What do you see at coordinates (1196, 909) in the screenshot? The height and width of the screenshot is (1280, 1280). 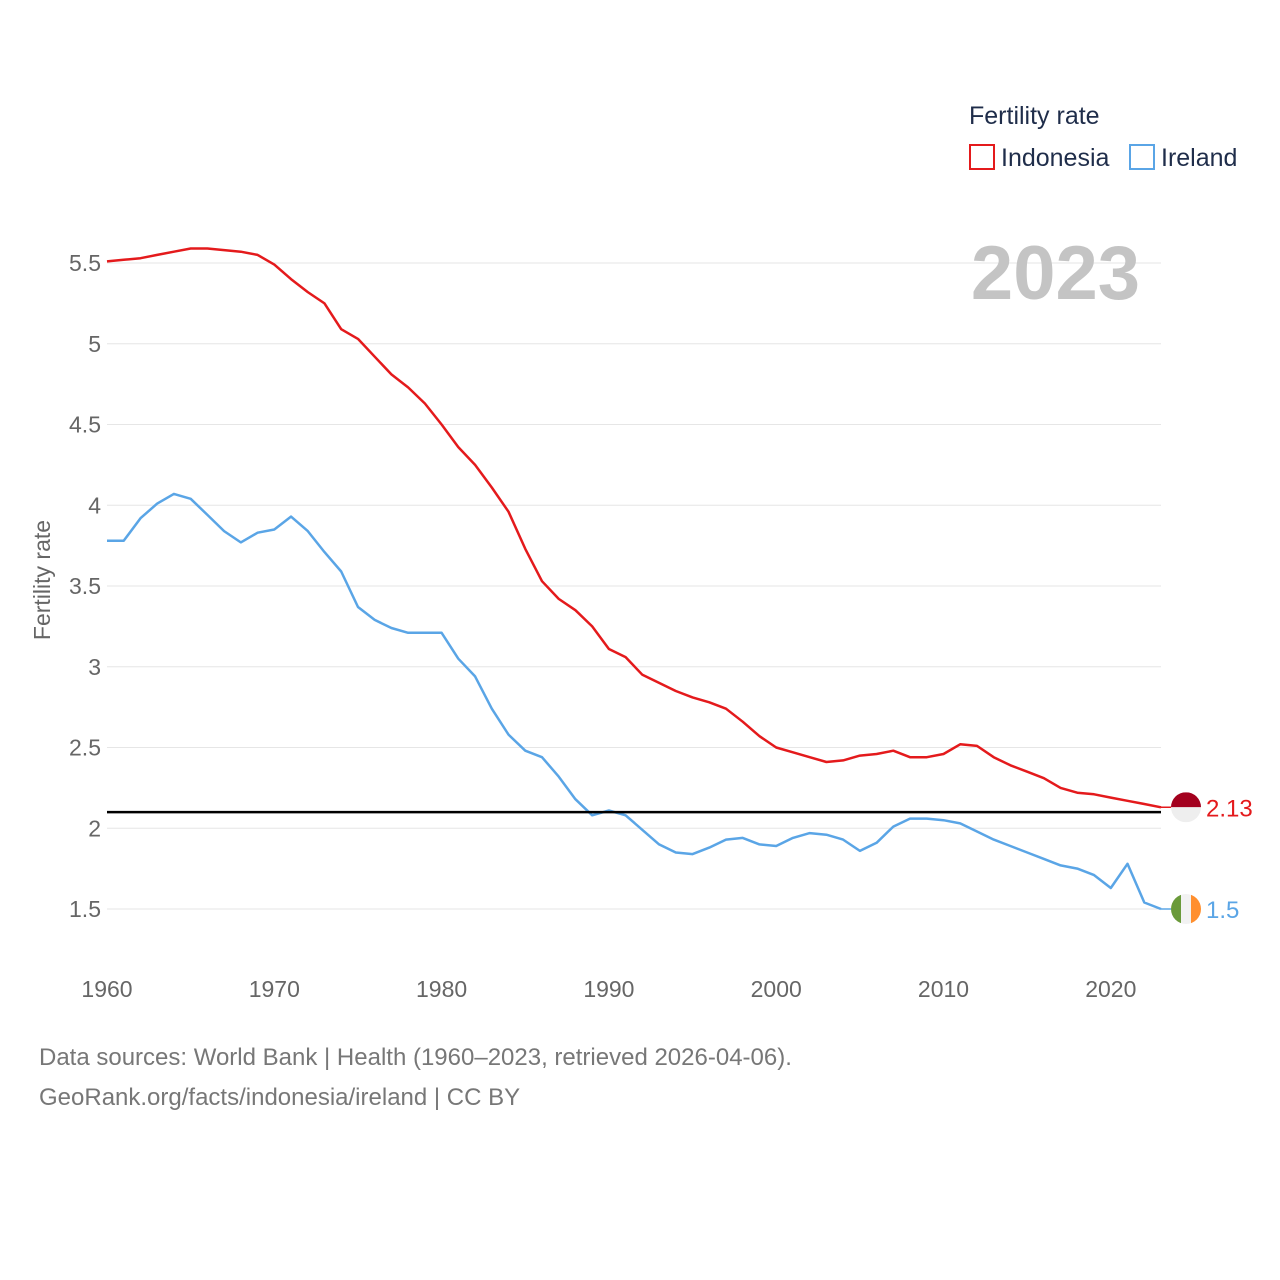 I see `flag-stripe-orange` at bounding box center [1196, 909].